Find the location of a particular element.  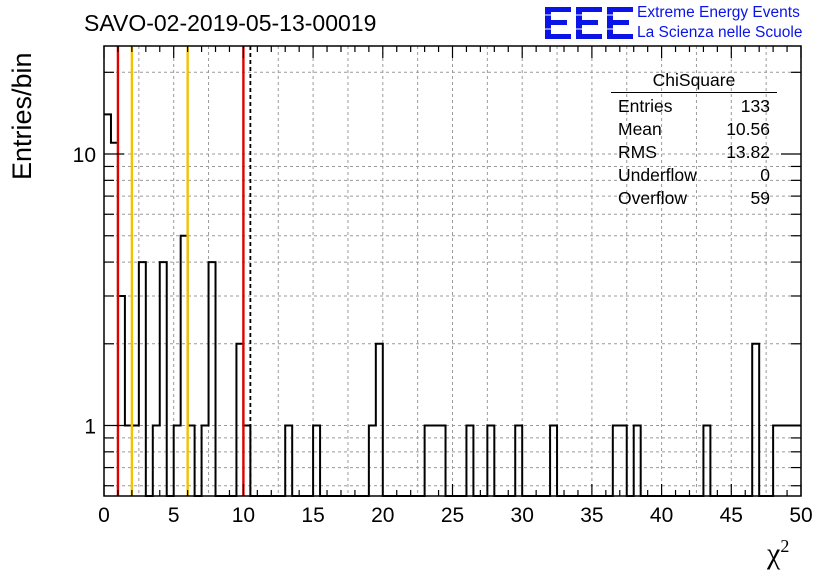

y-axis-label: Entries/bin is located at coordinates (22, 116).